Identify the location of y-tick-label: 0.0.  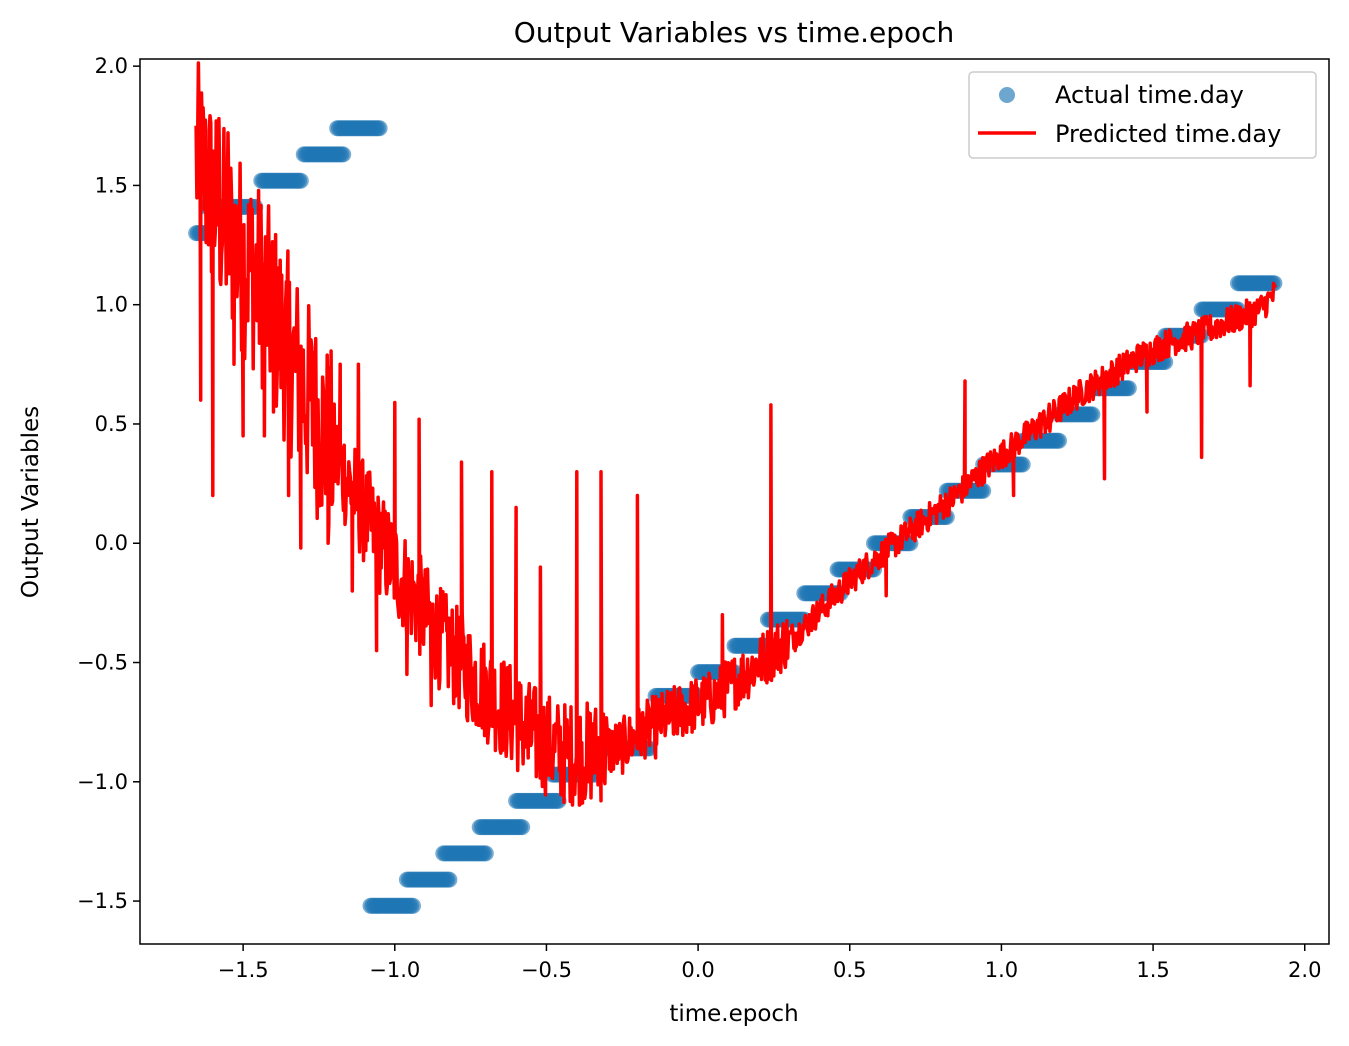
(111, 543).